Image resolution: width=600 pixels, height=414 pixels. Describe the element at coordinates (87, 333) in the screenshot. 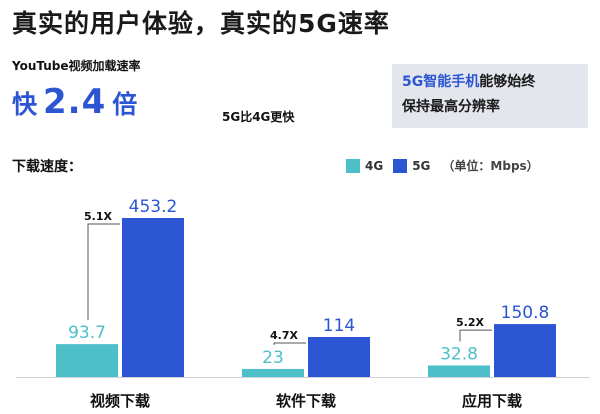

I see `value-label-4g-1: 93.7` at that location.